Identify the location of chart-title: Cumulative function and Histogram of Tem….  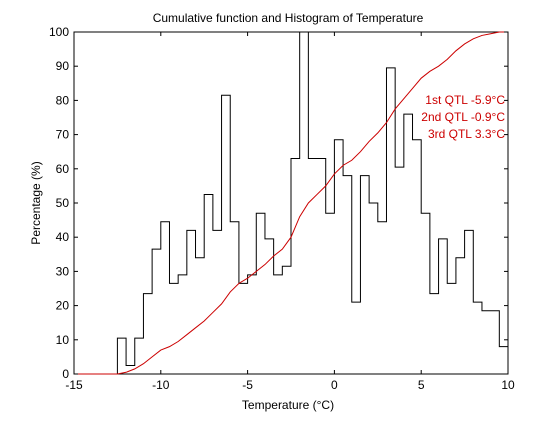
(288, 18).